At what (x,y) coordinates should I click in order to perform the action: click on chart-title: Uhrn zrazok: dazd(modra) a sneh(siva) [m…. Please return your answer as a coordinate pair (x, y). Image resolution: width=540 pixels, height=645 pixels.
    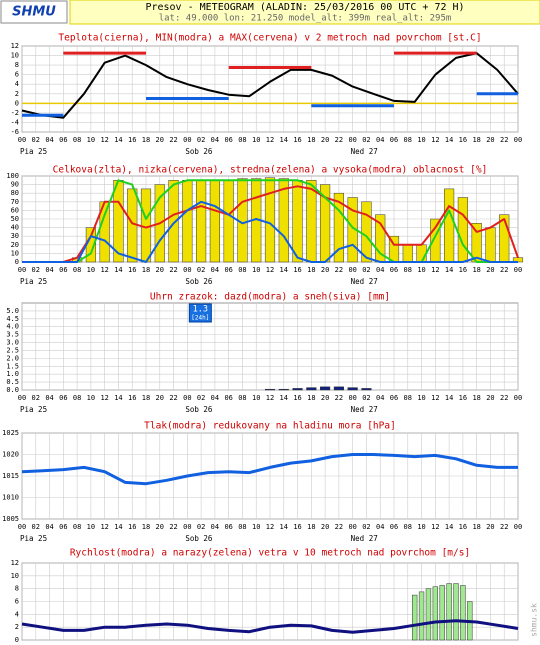
    Looking at the image, I should click on (270, 297).